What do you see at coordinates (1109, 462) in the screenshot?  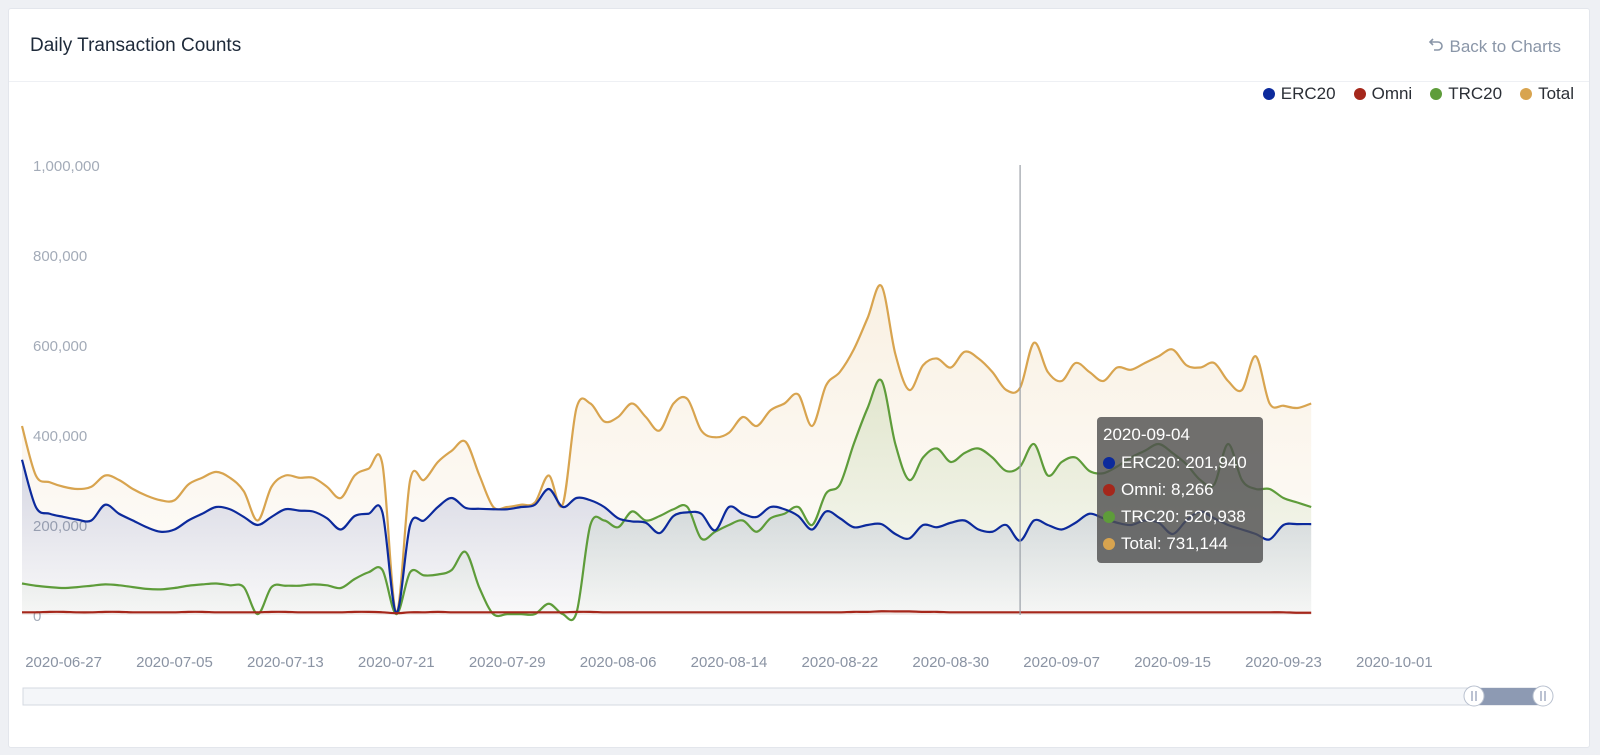 I see `tooltip-dot-erc20` at bounding box center [1109, 462].